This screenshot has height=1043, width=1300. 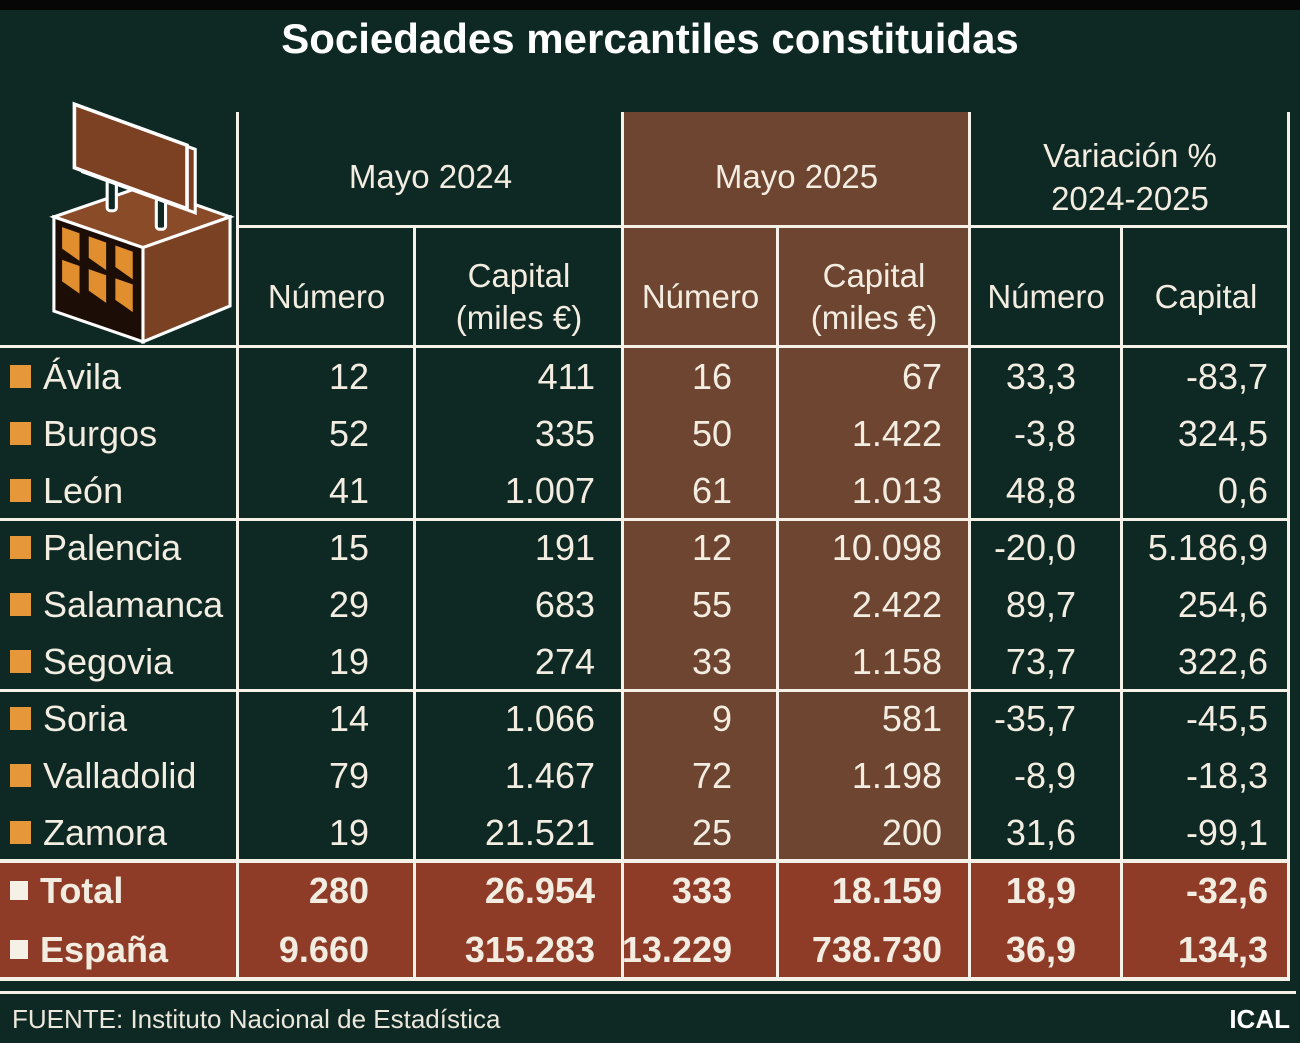 I want to click on value-cell: -8,9, so click(x=1044, y=775).